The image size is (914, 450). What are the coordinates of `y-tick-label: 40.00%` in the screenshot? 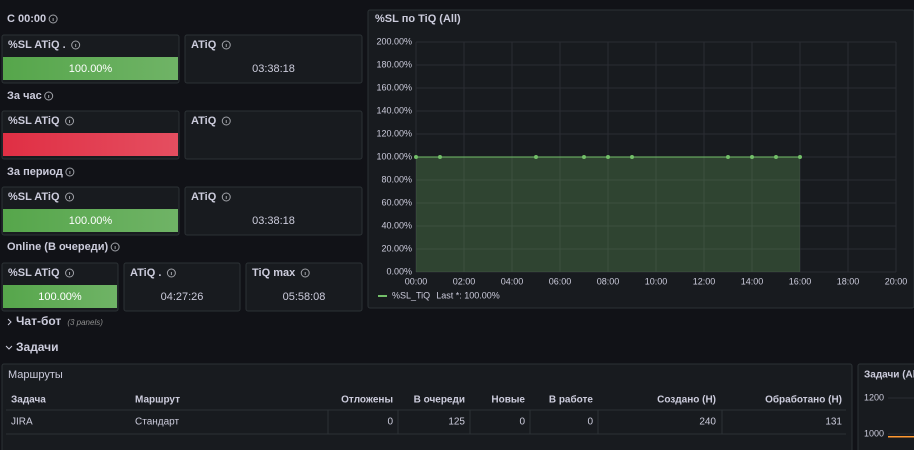 It's located at (396, 225).